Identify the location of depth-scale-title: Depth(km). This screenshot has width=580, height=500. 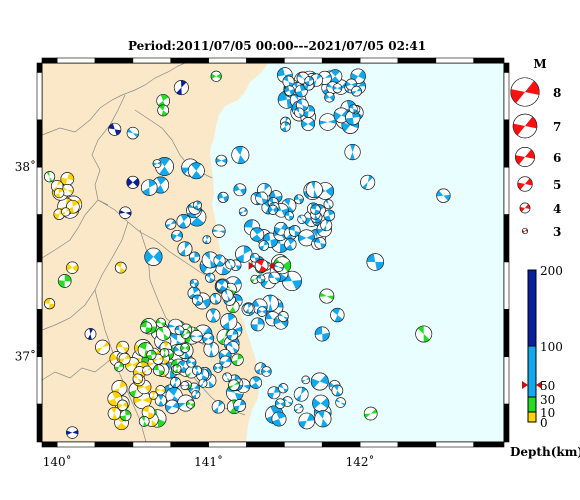
(545, 452).